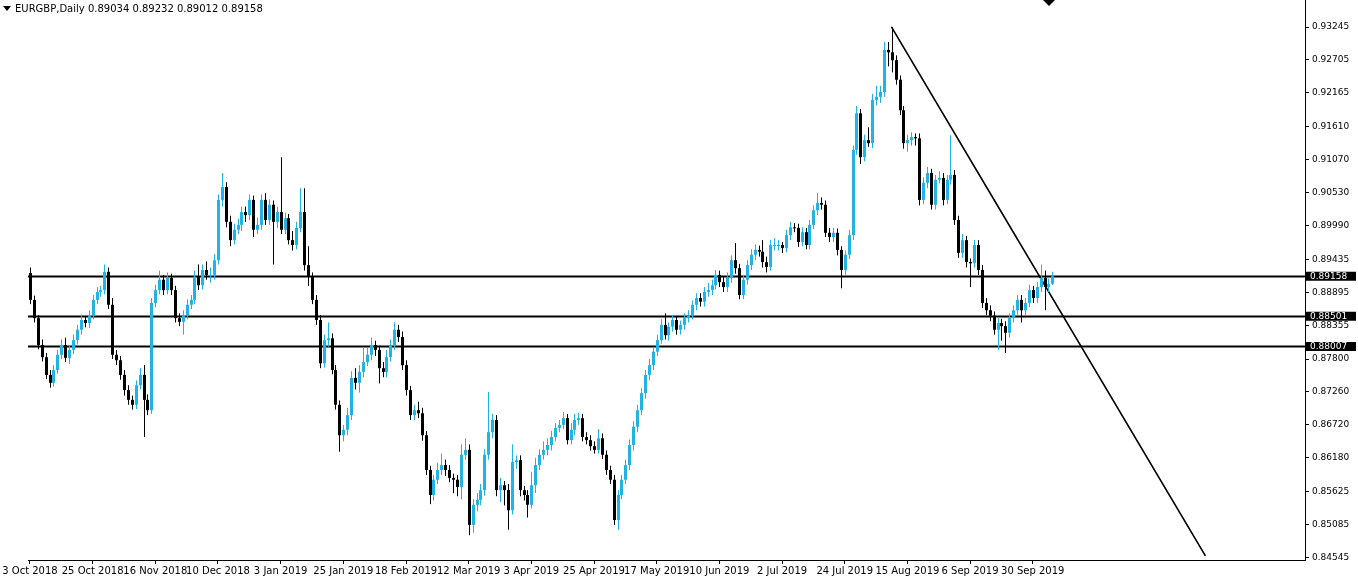  Describe the element at coordinates (218, 570) in the screenshot. I see `x-tick-label: 10 Dec 2018` at that location.